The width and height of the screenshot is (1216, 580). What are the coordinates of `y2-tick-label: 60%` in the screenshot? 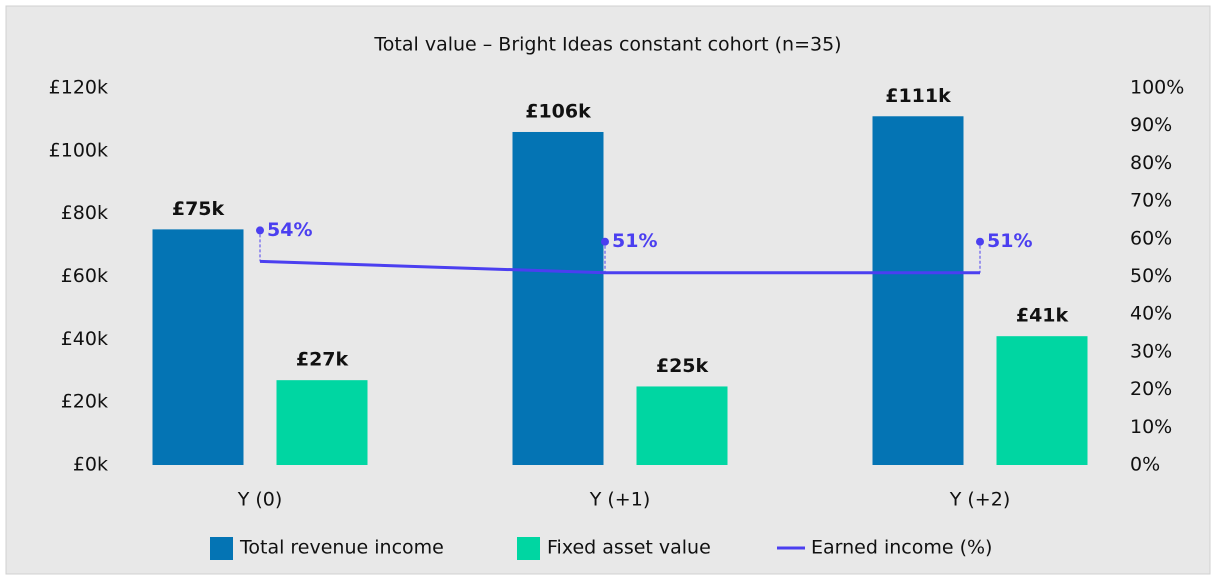 It's located at (1151, 238).